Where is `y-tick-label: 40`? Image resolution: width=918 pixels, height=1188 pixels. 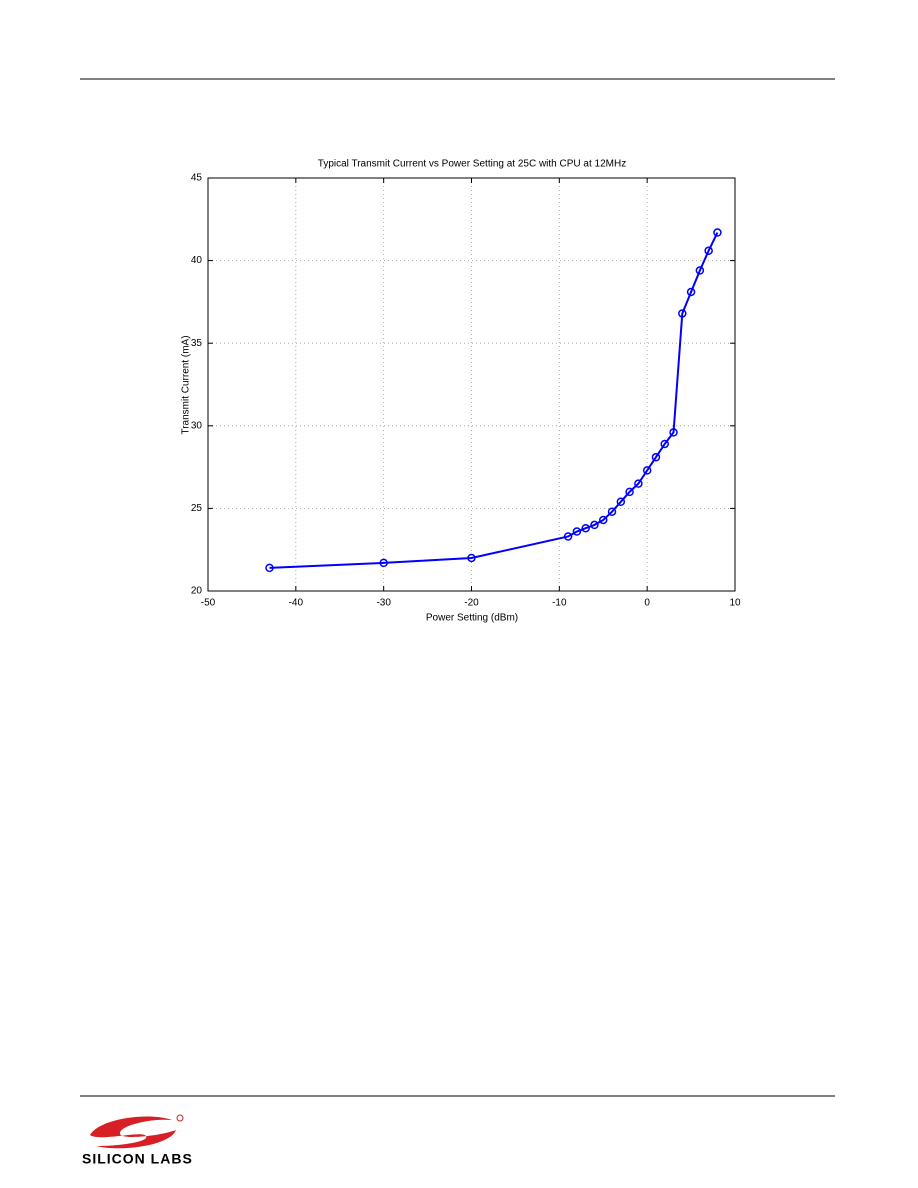
y-tick-label: 40 is located at coordinates (197, 260).